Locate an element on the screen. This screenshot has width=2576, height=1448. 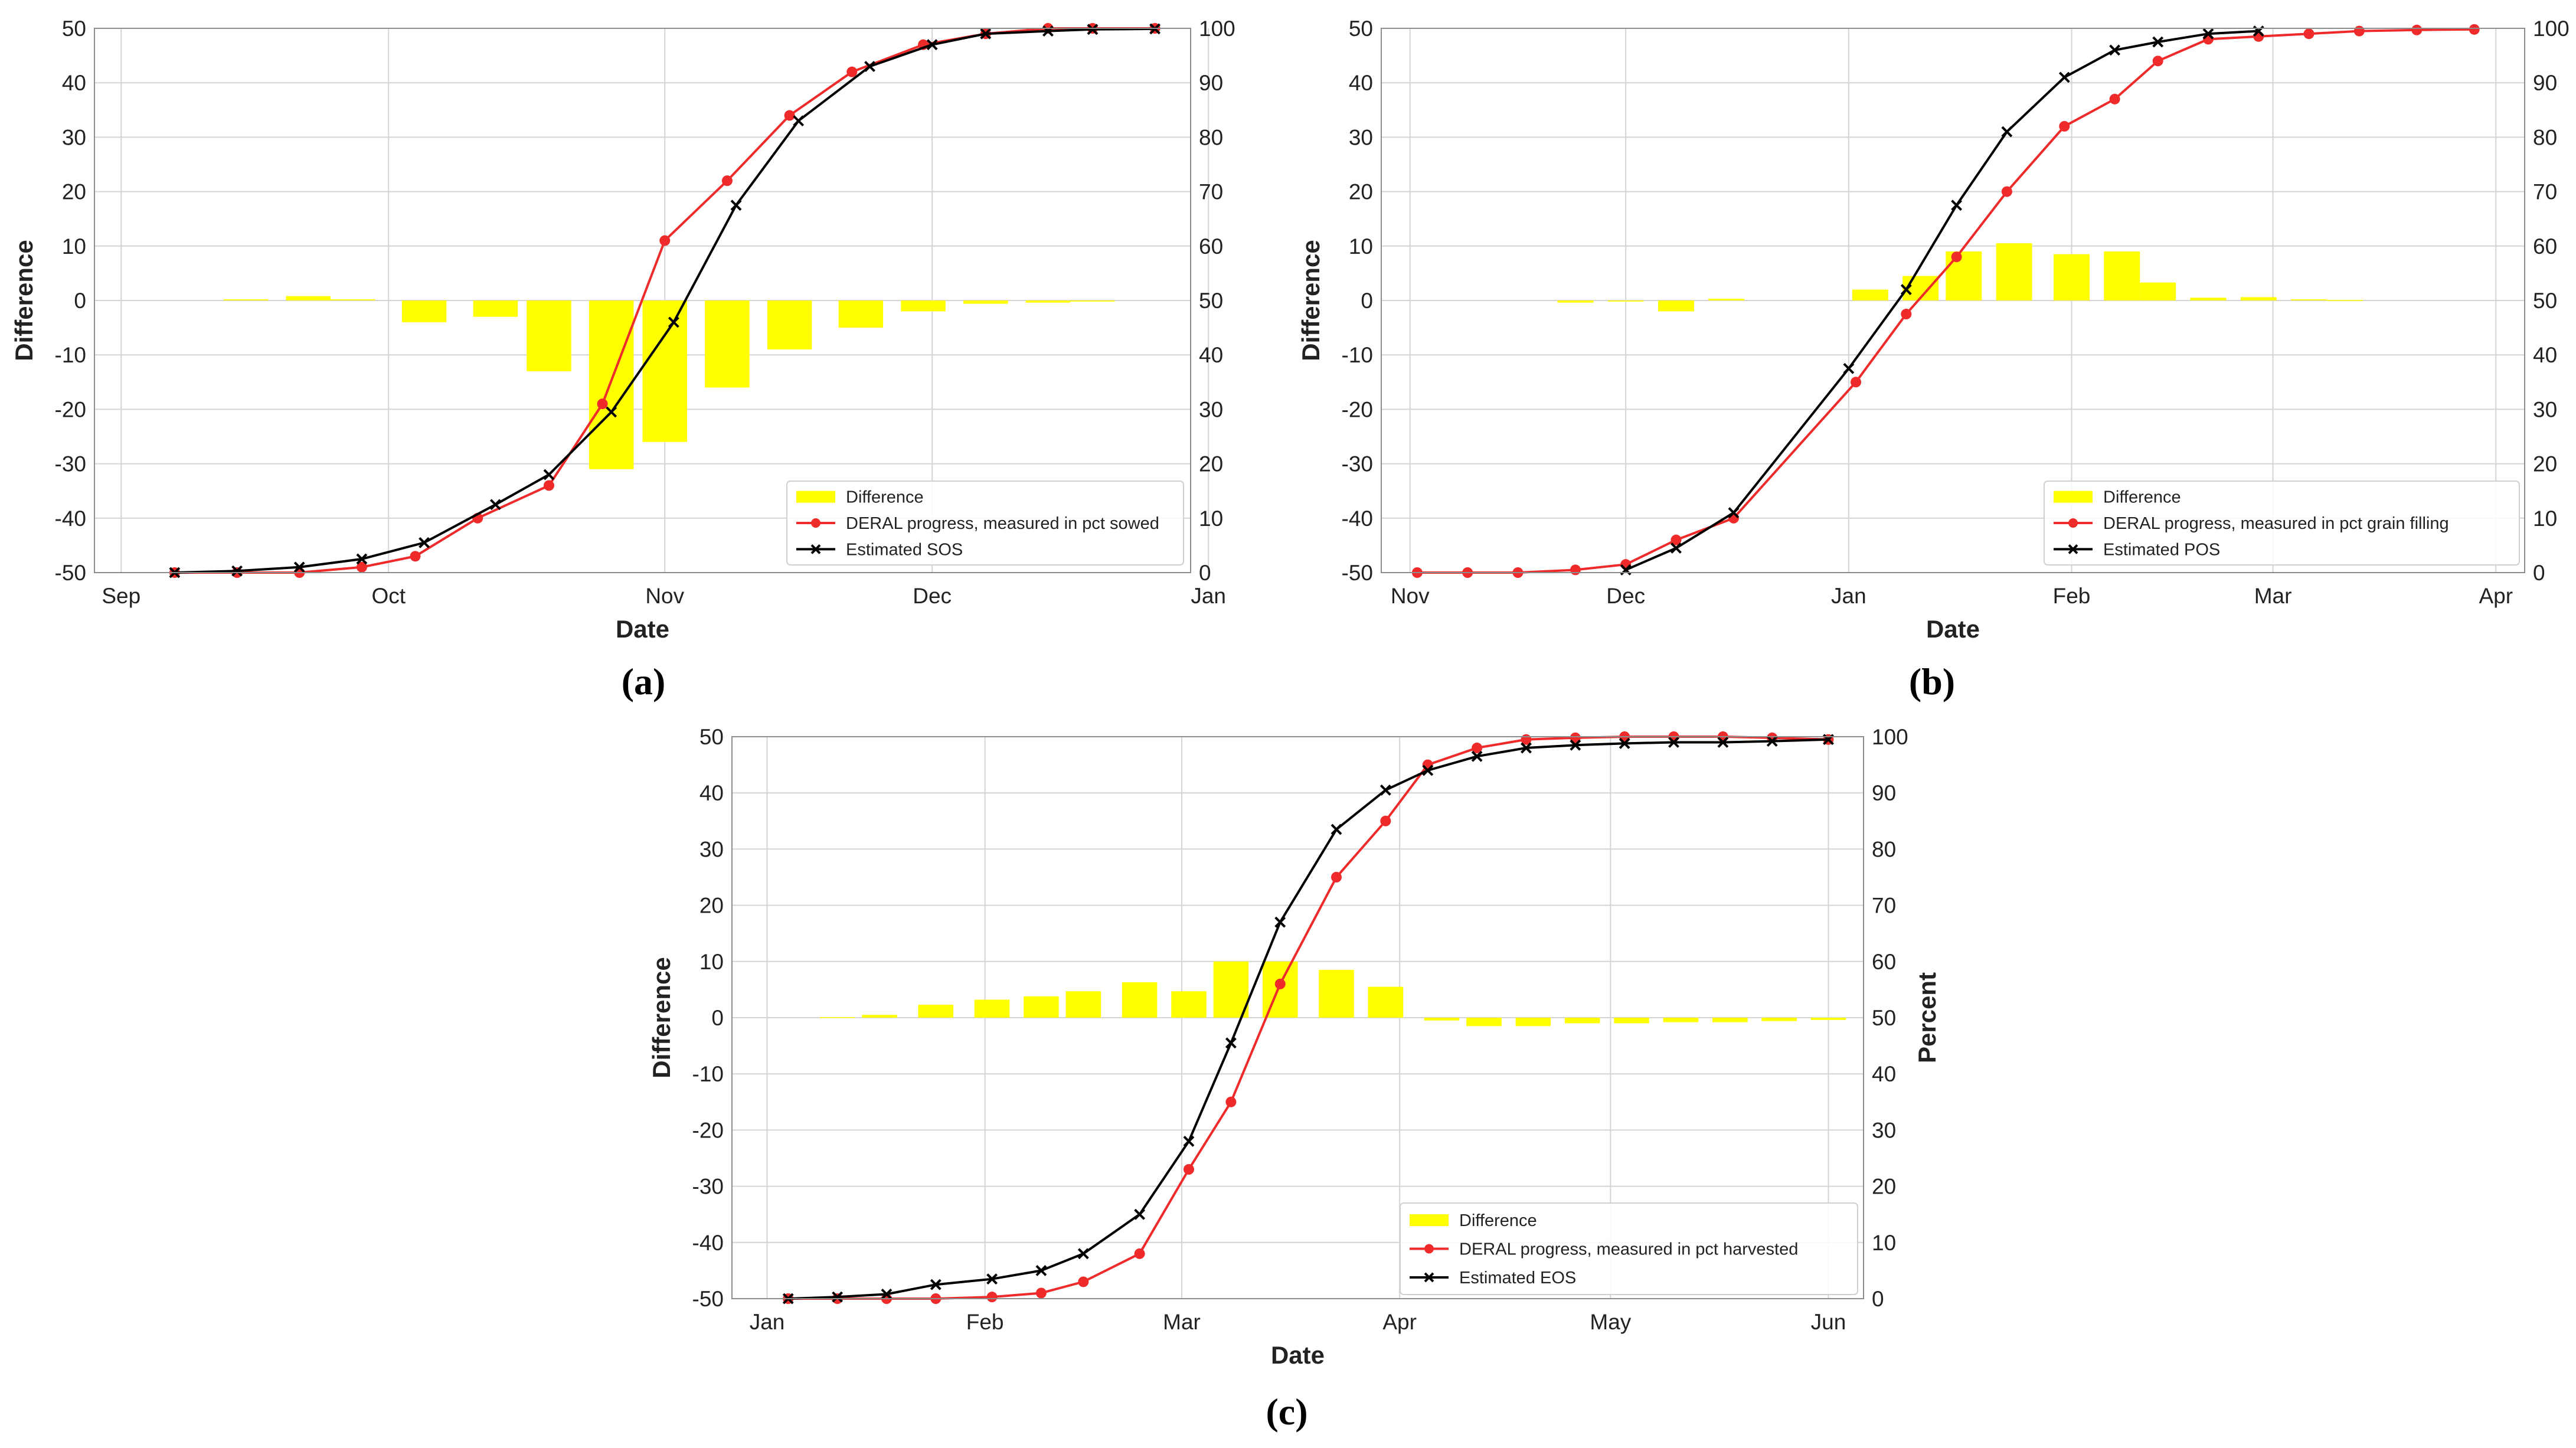
x-tick-label: May is located at coordinates (1610, 1322).